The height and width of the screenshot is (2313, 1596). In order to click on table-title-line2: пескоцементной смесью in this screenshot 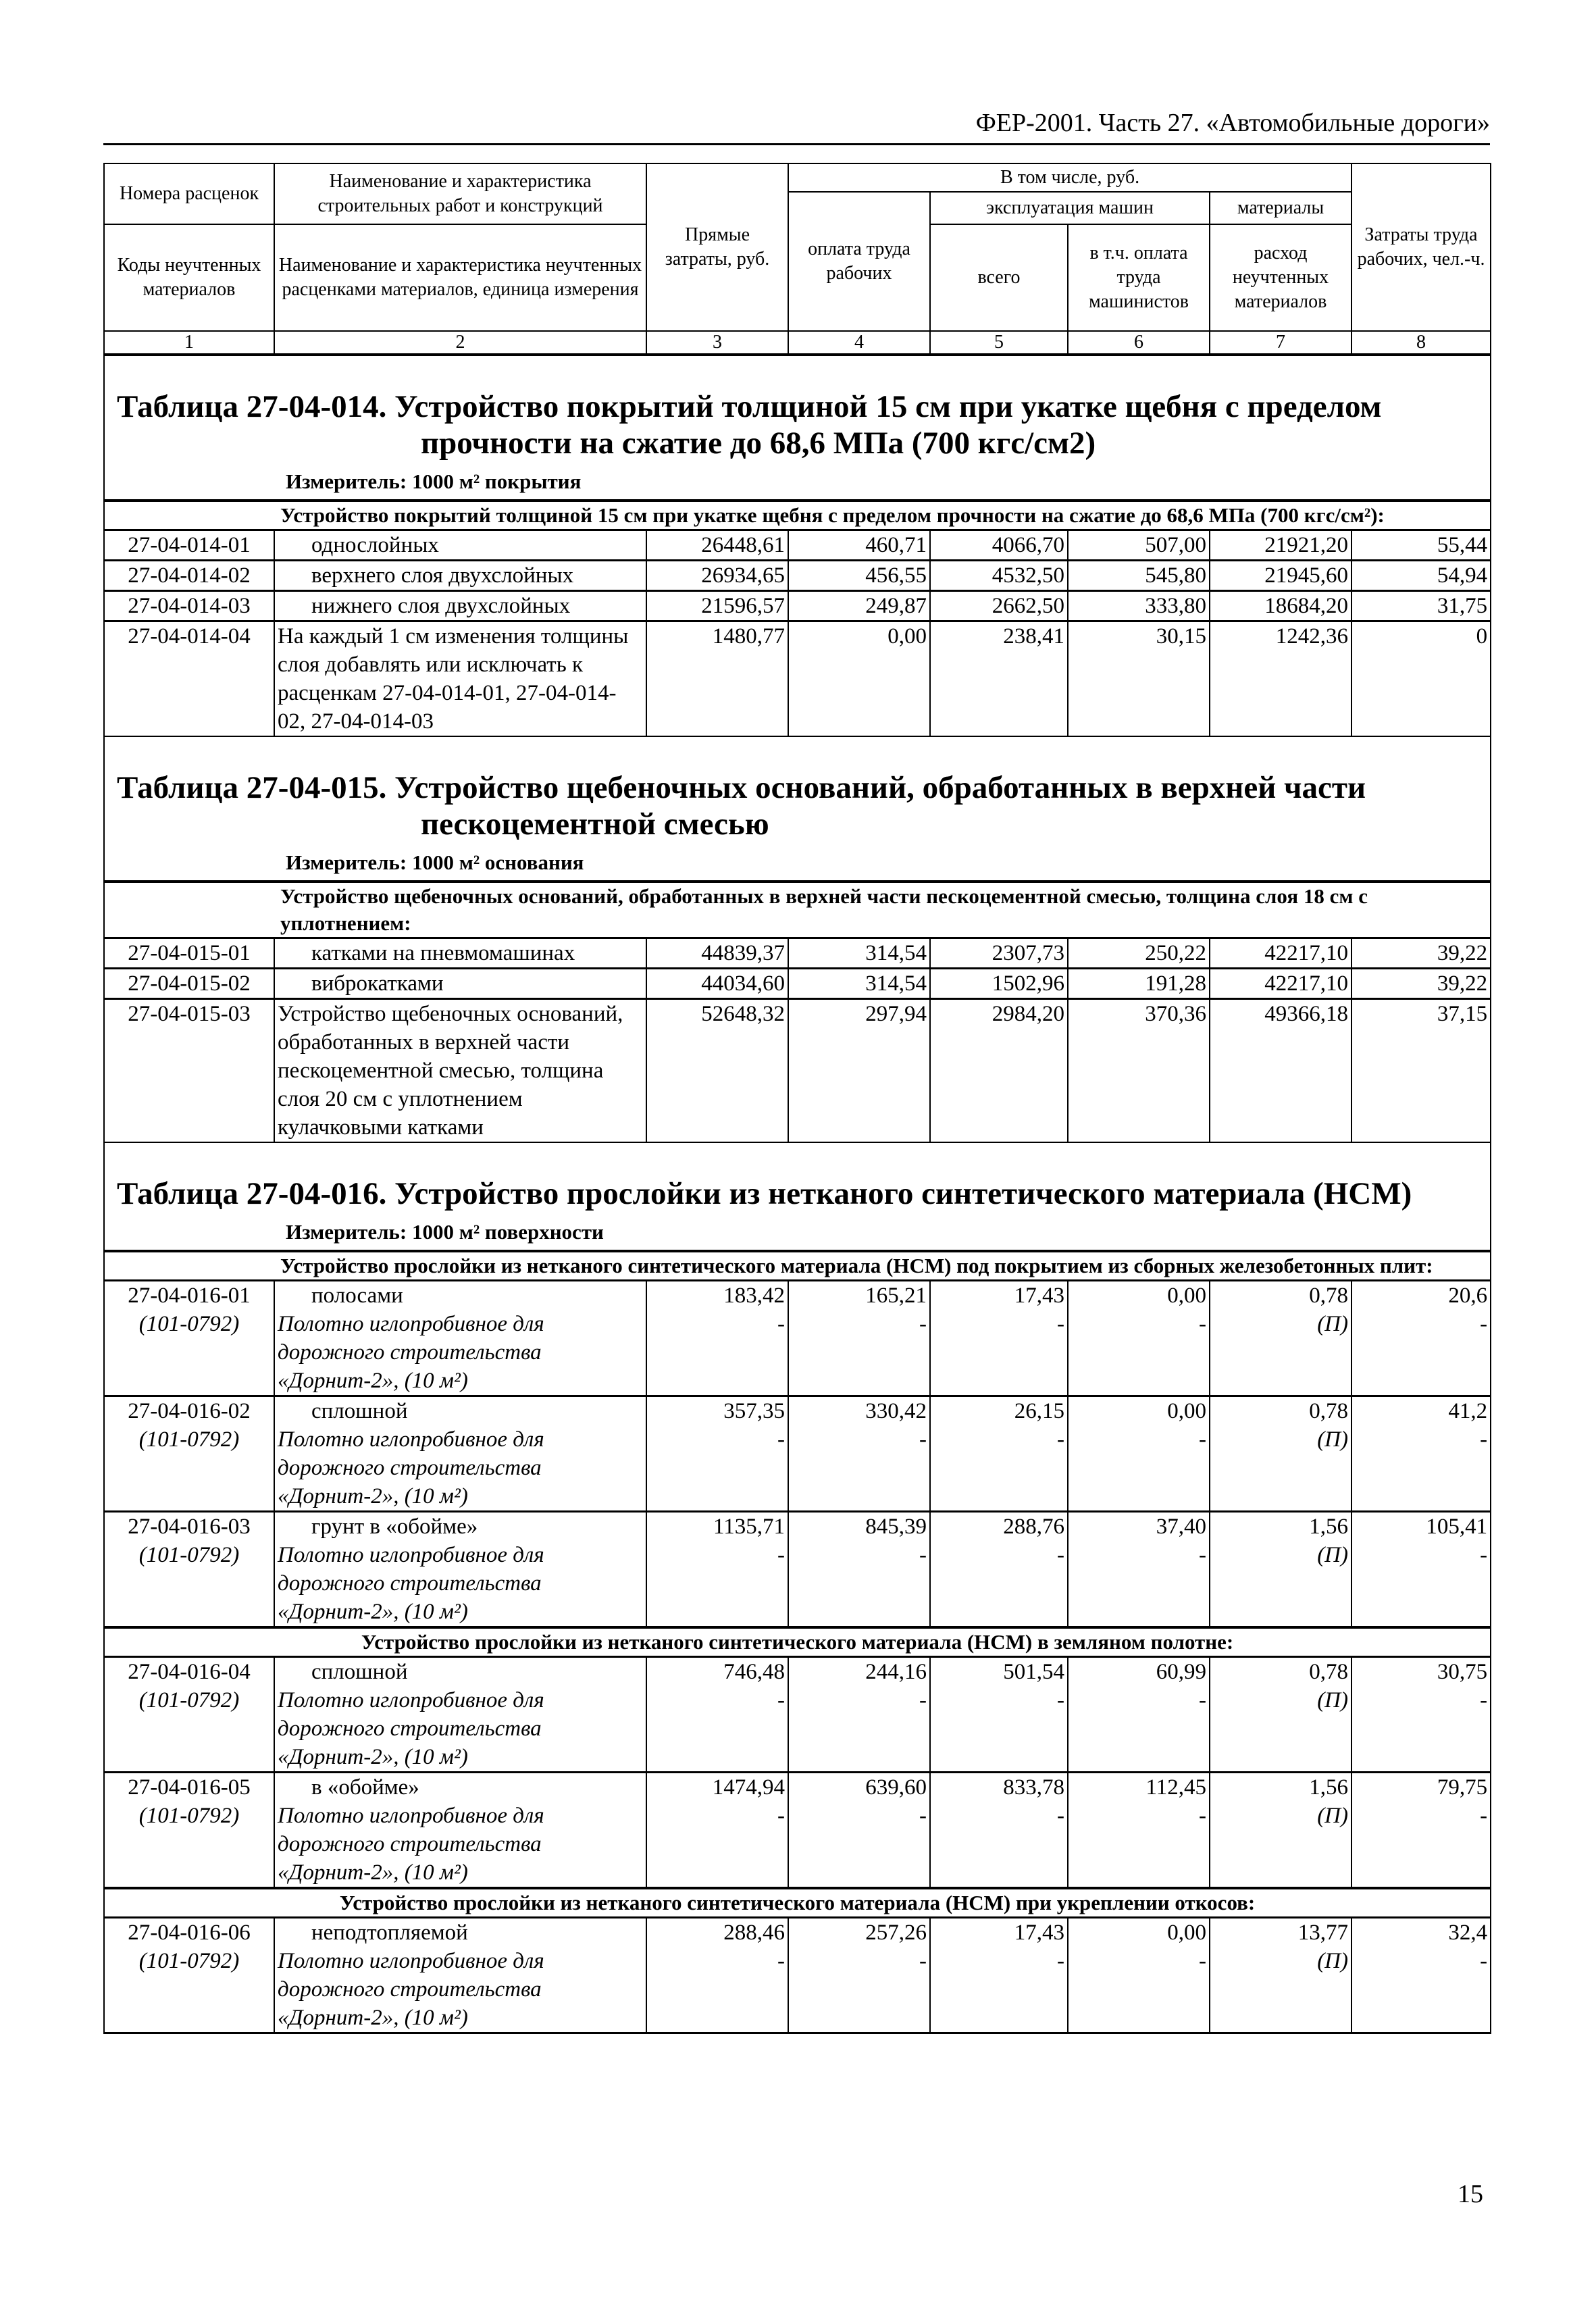, I will do `click(595, 825)`.